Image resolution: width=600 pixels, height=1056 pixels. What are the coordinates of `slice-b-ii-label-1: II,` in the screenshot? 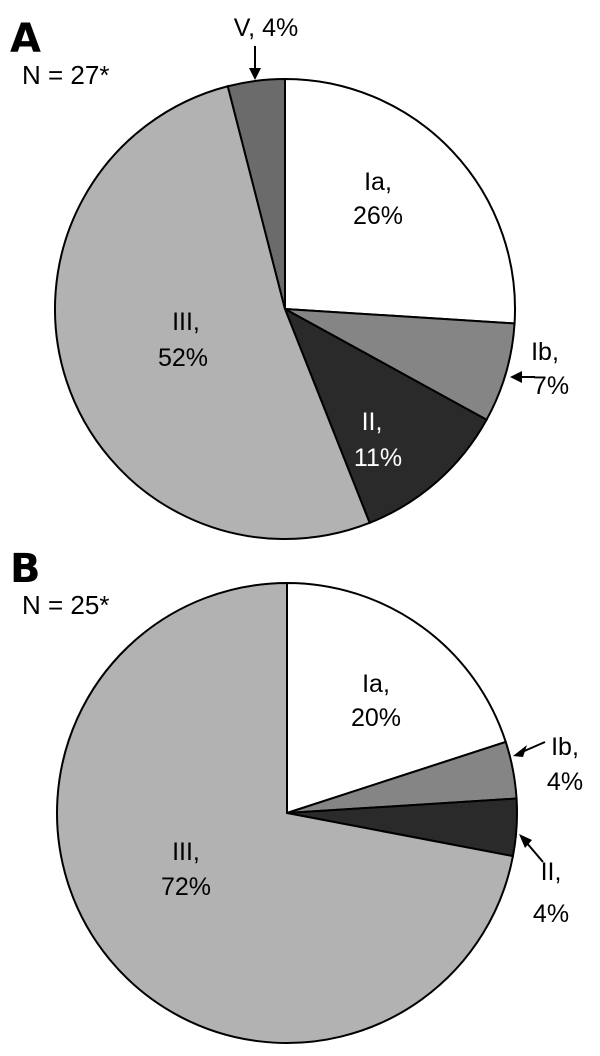 It's located at (551, 872).